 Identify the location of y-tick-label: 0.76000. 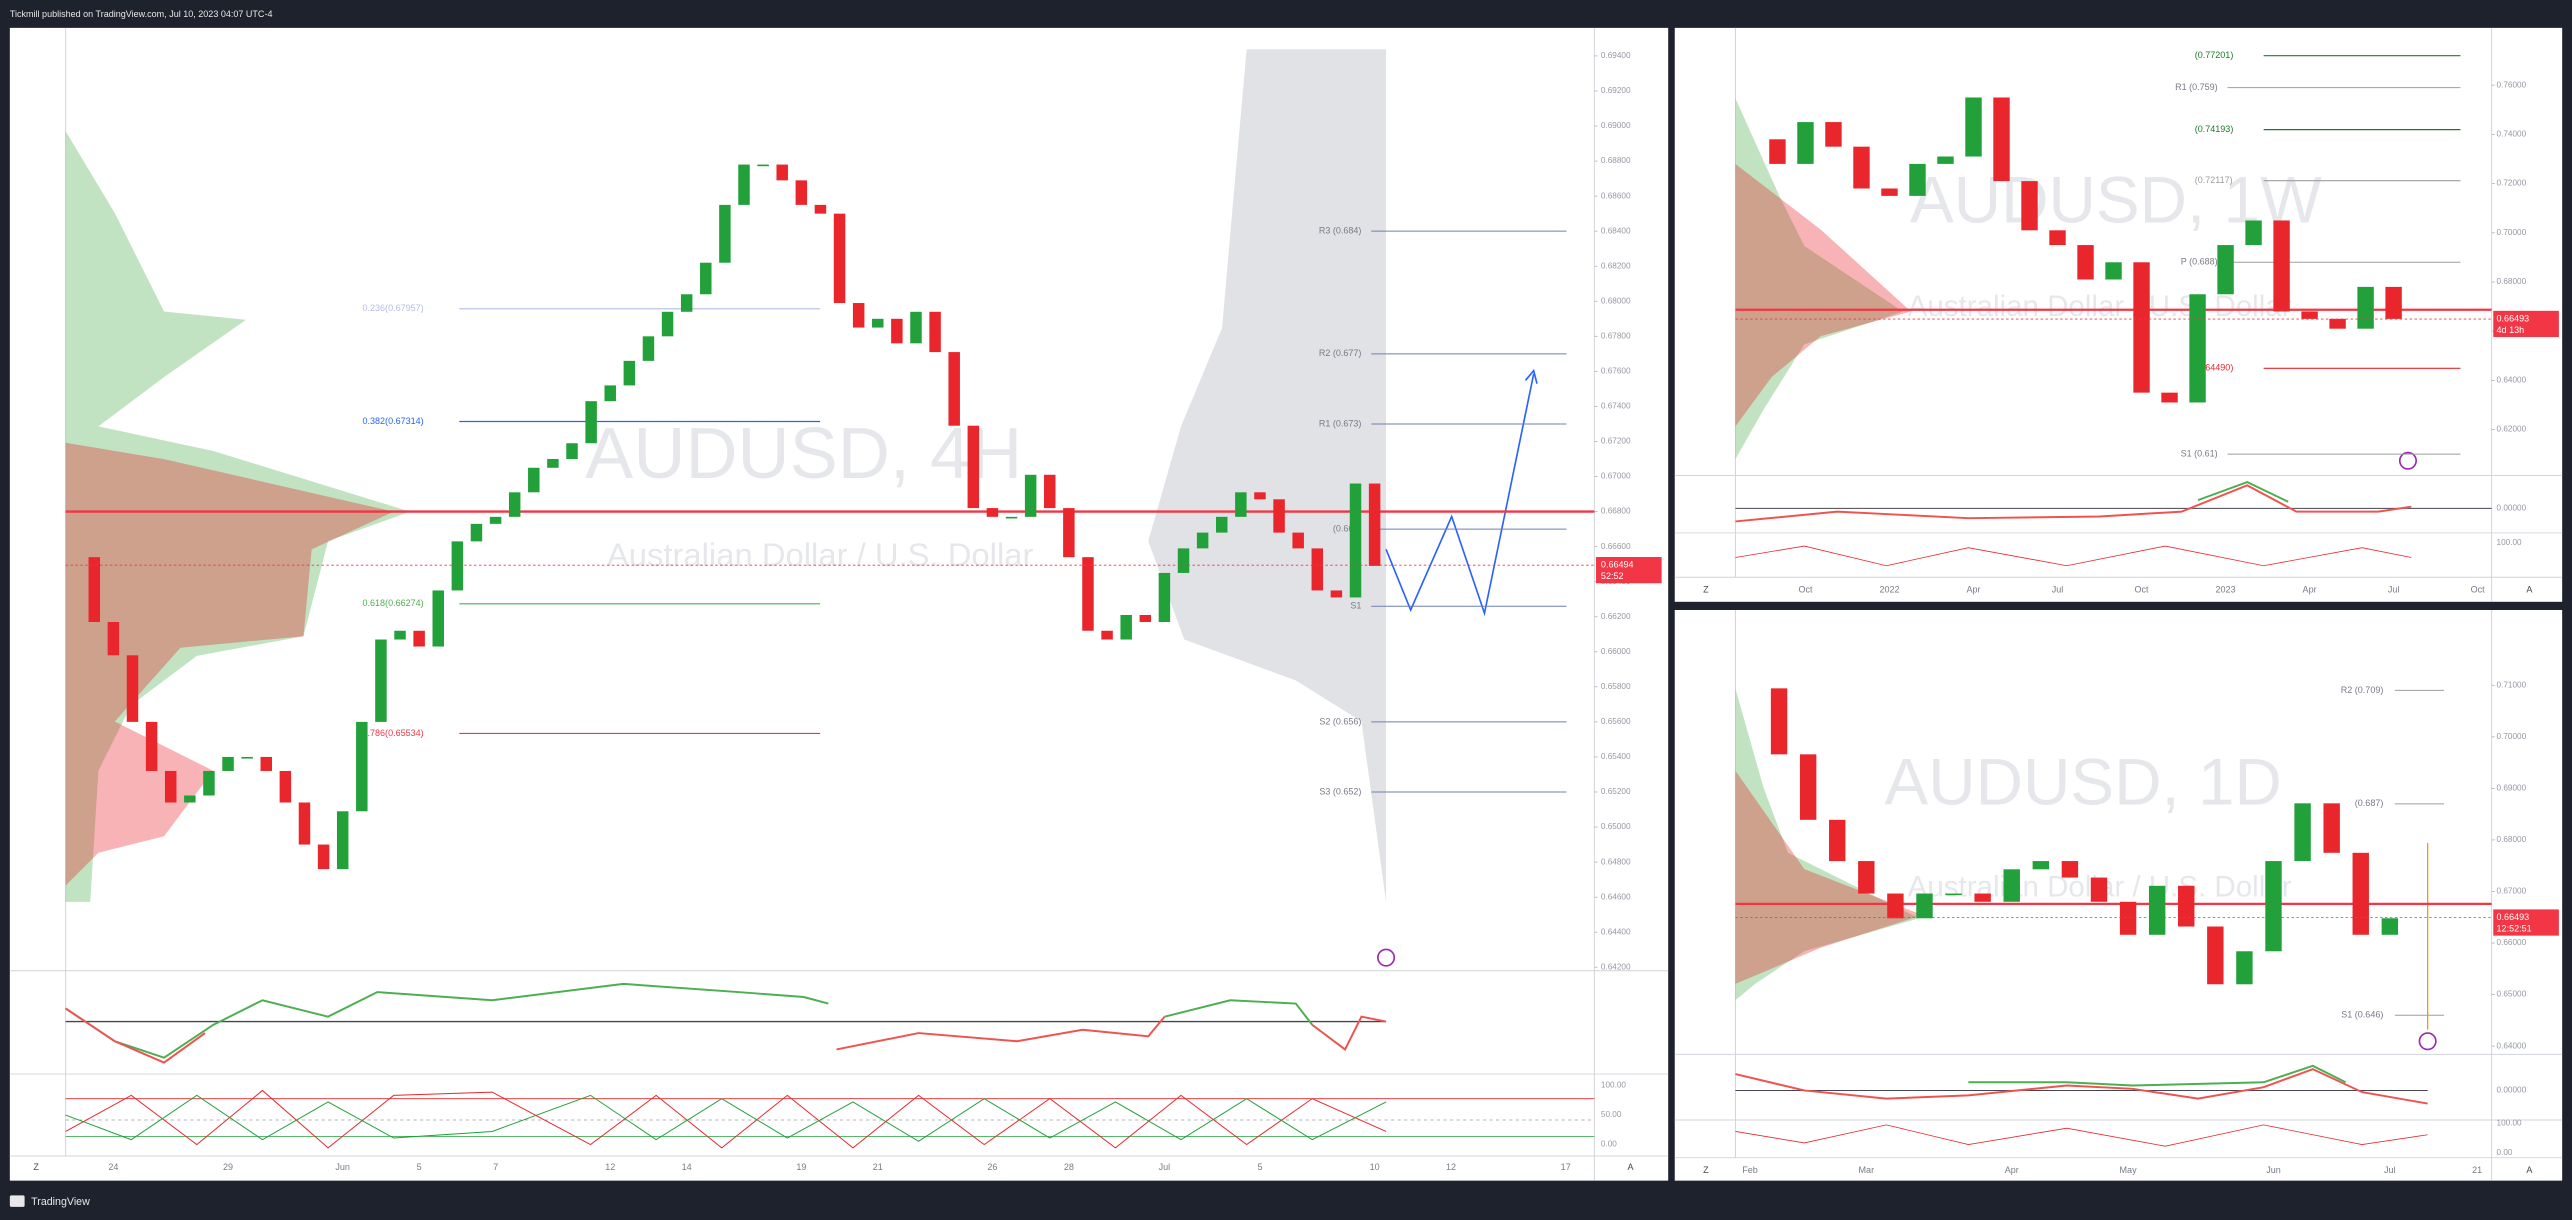
(2512, 84).